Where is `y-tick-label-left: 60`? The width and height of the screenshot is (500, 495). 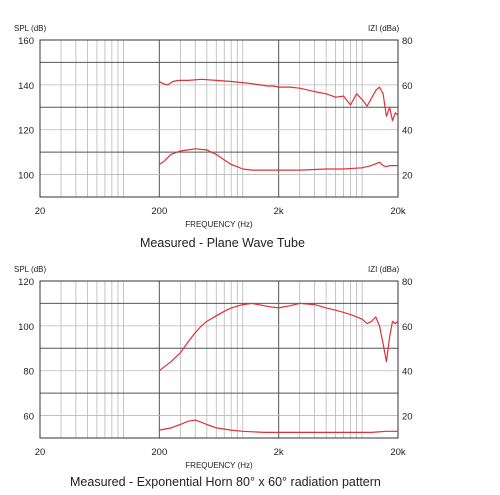
y-tick-label-left: 60 is located at coordinates (28, 417).